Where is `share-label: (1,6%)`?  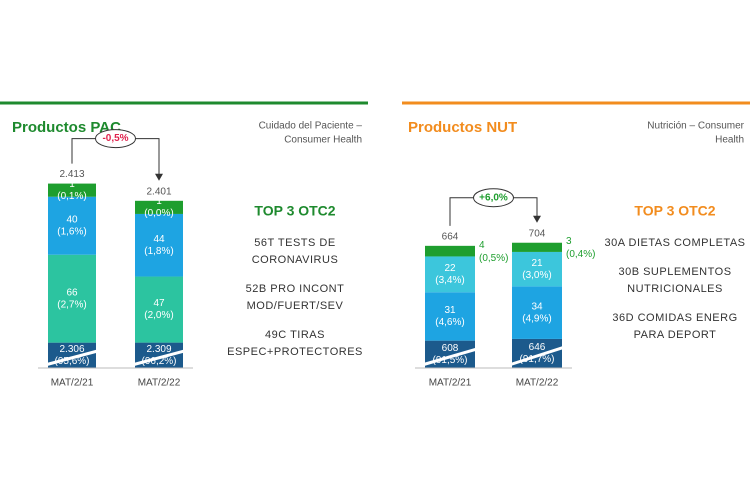
share-label: (1,6%) is located at coordinates (71, 231).